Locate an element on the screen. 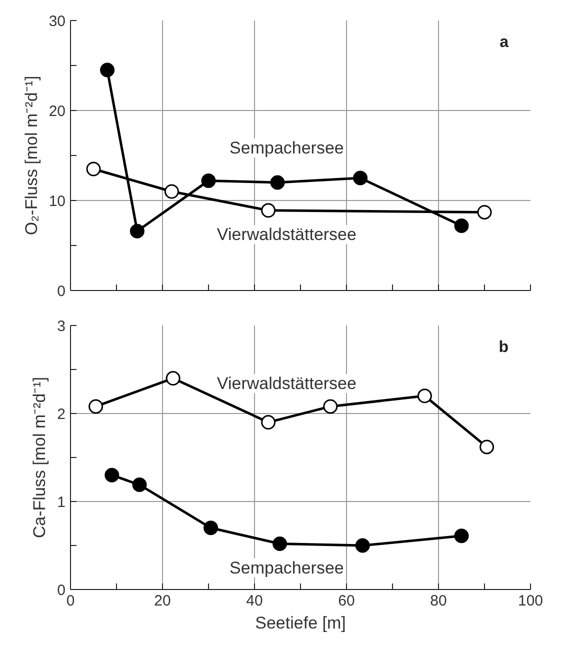 This screenshot has height=650, width=568. y-tick-label: 30 is located at coordinates (57, 21).